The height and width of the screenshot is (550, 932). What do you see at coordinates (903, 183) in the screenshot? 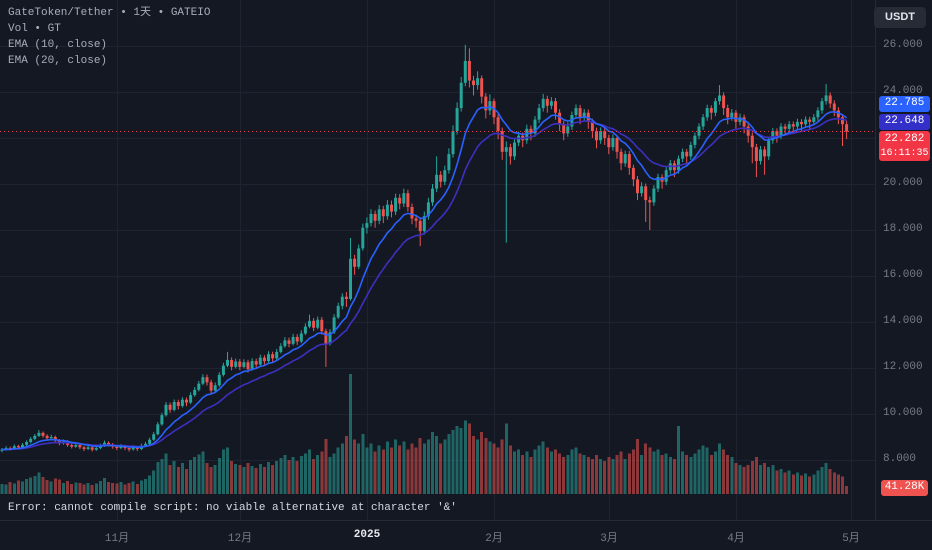
I see `price-tick-label: 20.000` at bounding box center [903, 183].